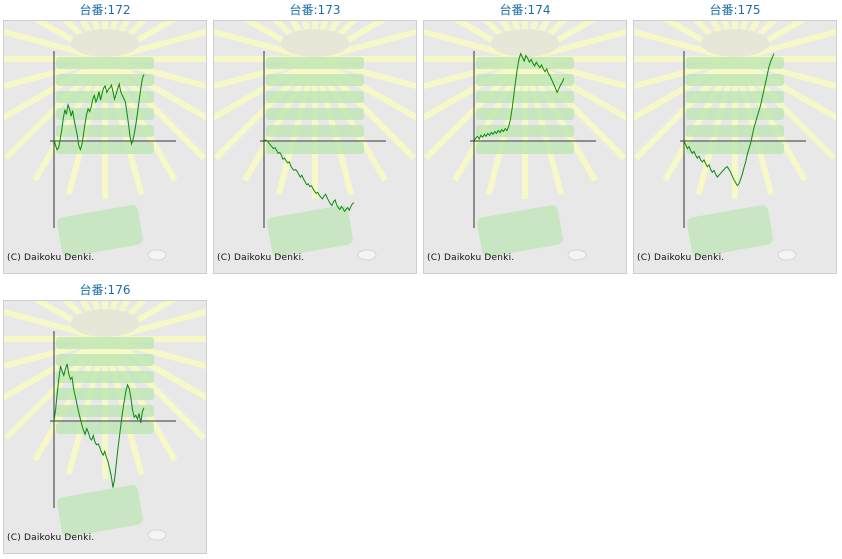  What do you see at coordinates (315, 10) in the screenshot?
I see `chart-title: 台番:173` at bounding box center [315, 10].